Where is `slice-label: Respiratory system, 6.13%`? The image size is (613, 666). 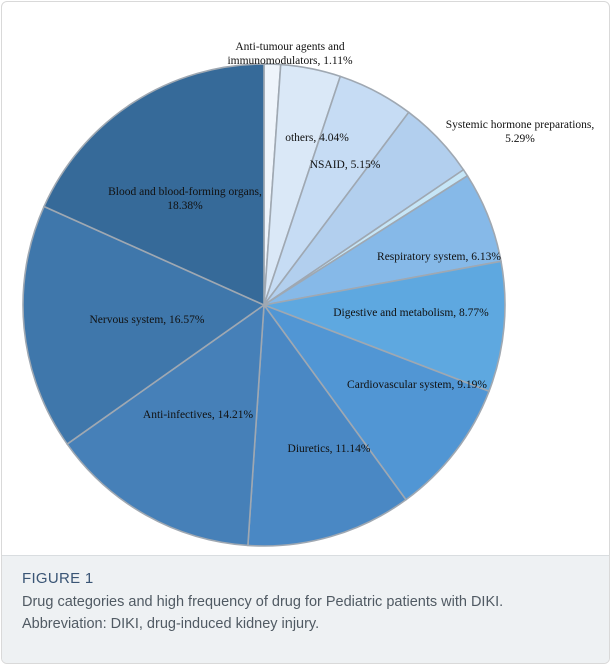 slice-label: Respiratory system, 6.13% is located at coordinates (439, 257).